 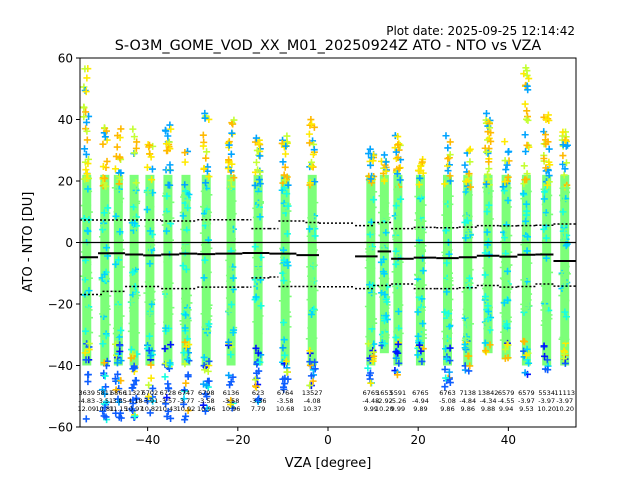 What do you see at coordinates (206, 270) in the screenshot?
I see `column-core` at bounding box center [206, 270].